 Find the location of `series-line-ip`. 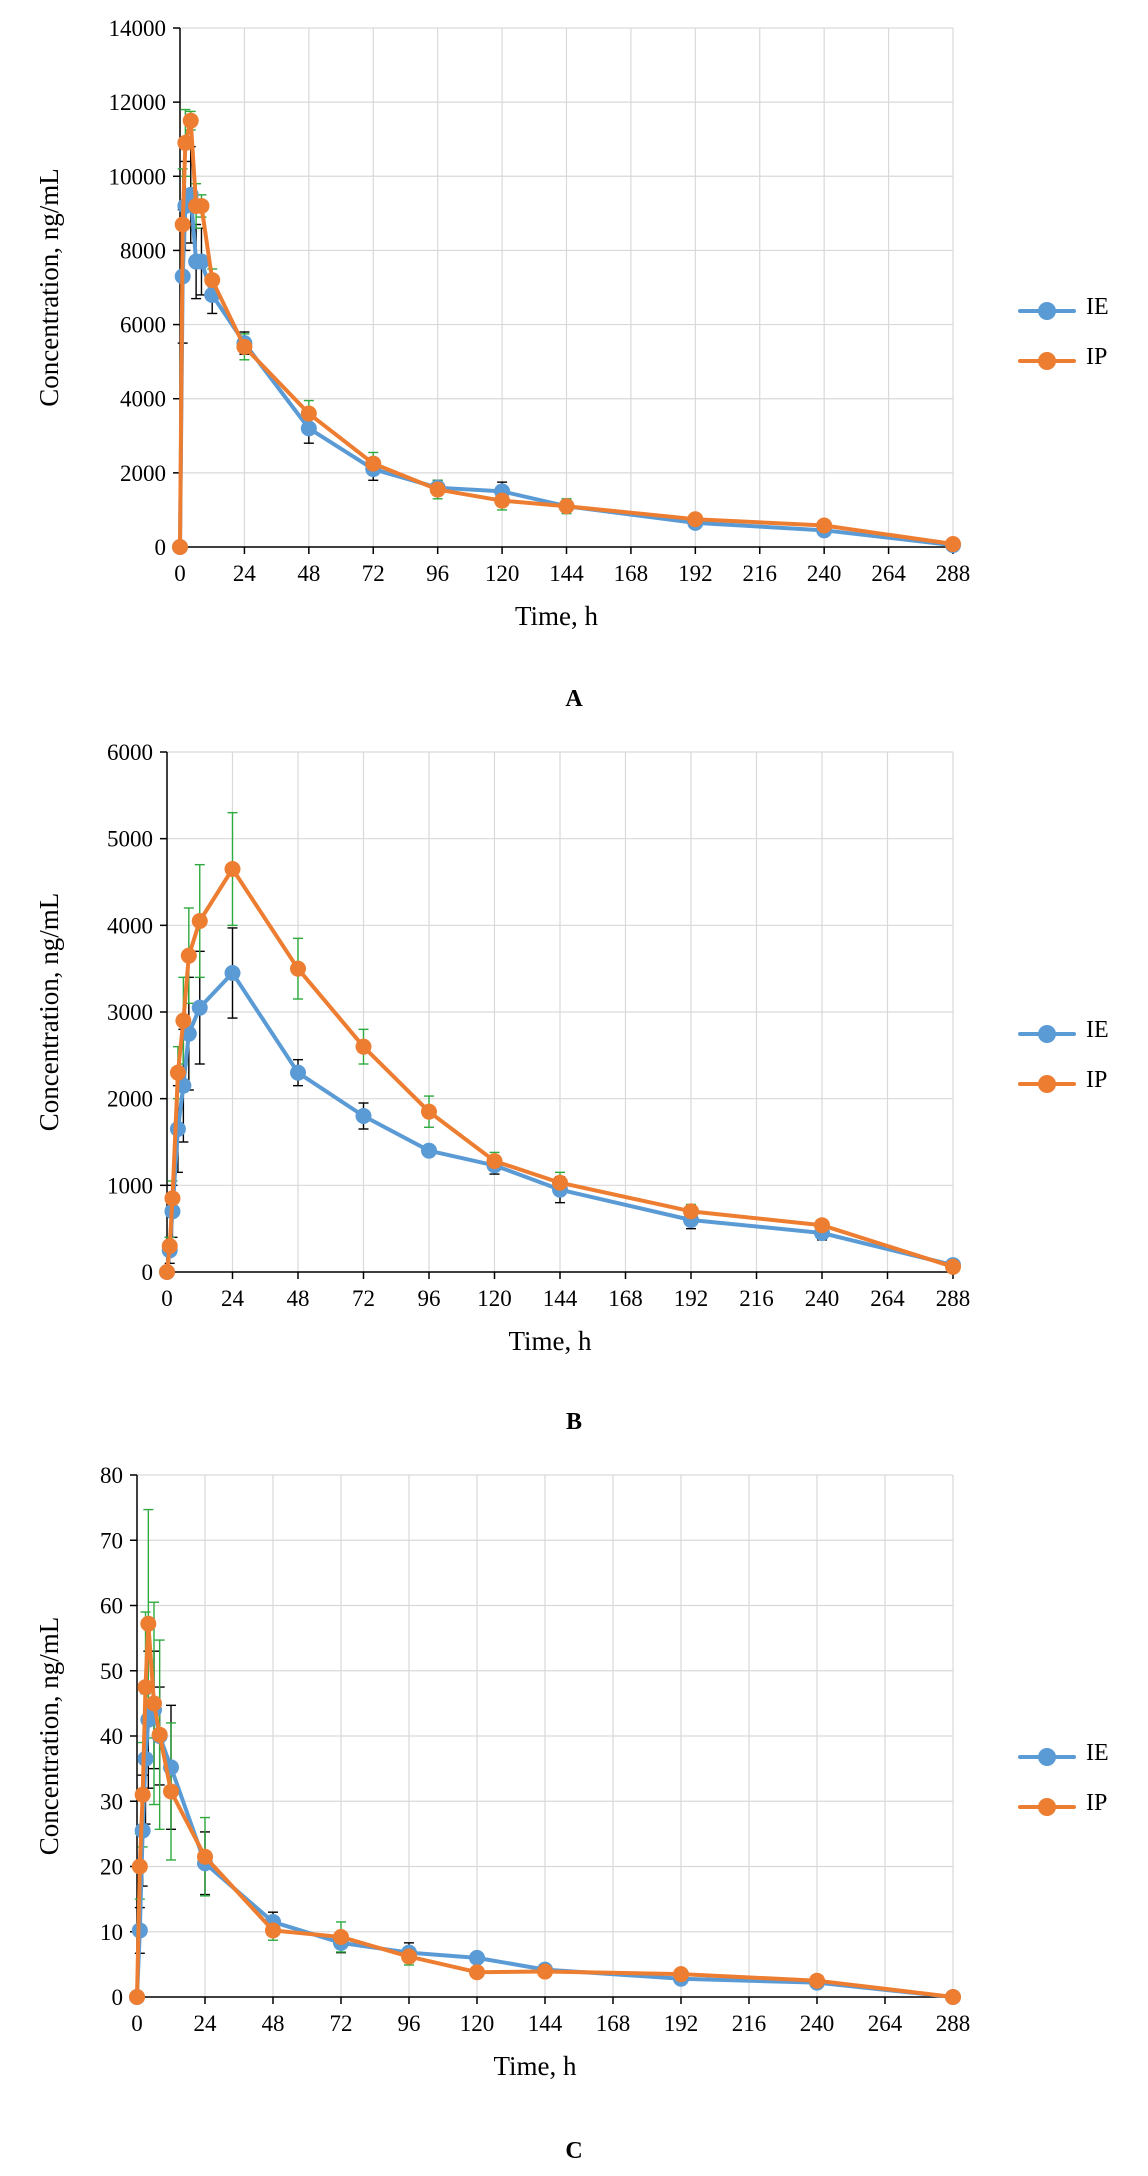

series-line-ip is located at coordinates (560, 1070).